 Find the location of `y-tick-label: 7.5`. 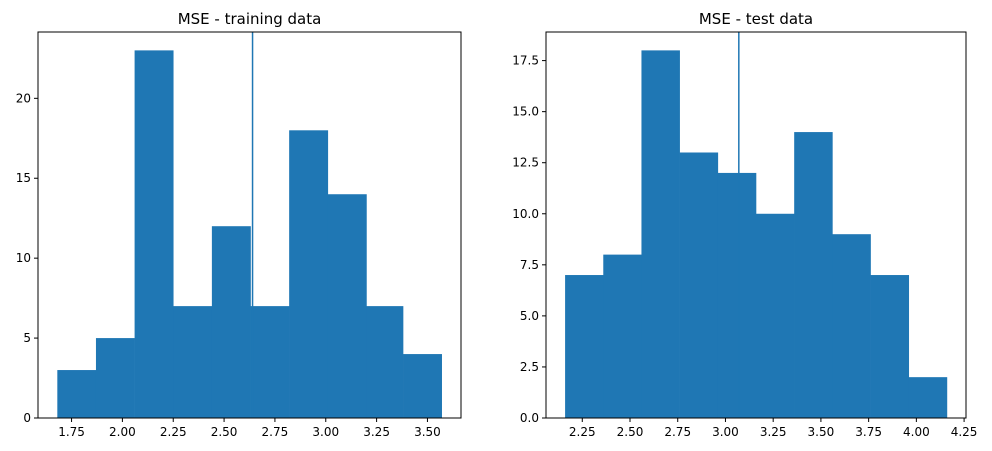

y-tick-label: 7.5 is located at coordinates (529, 265).